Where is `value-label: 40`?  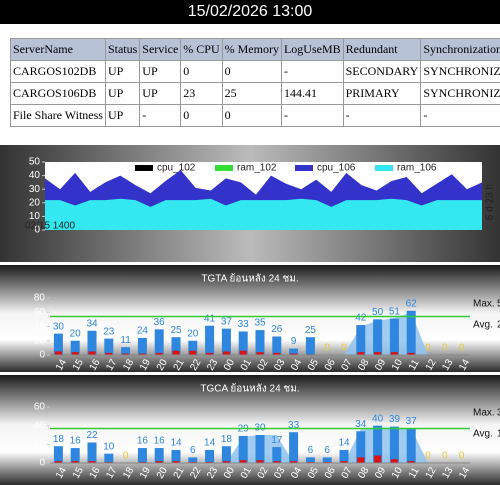 value-label: 40 is located at coordinates (378, 418).